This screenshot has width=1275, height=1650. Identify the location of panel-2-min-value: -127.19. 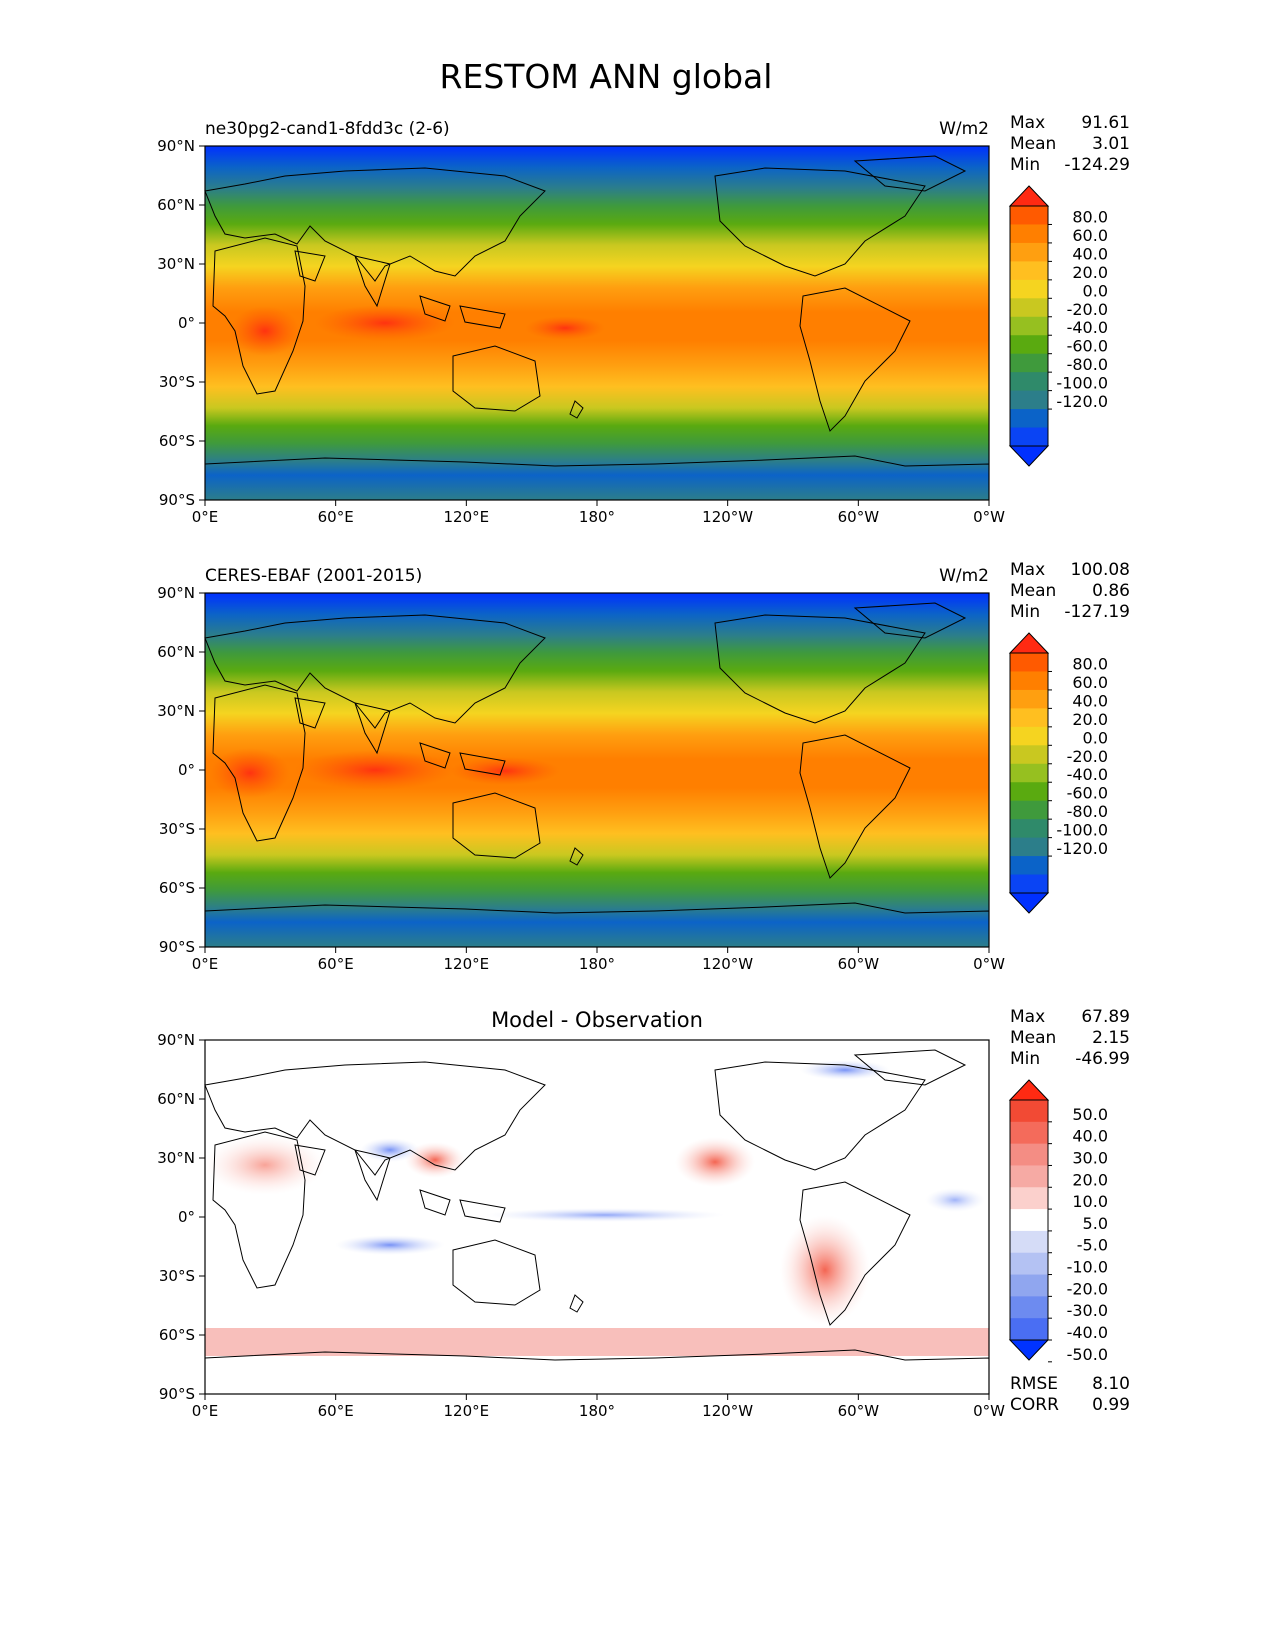
(1097, 612).